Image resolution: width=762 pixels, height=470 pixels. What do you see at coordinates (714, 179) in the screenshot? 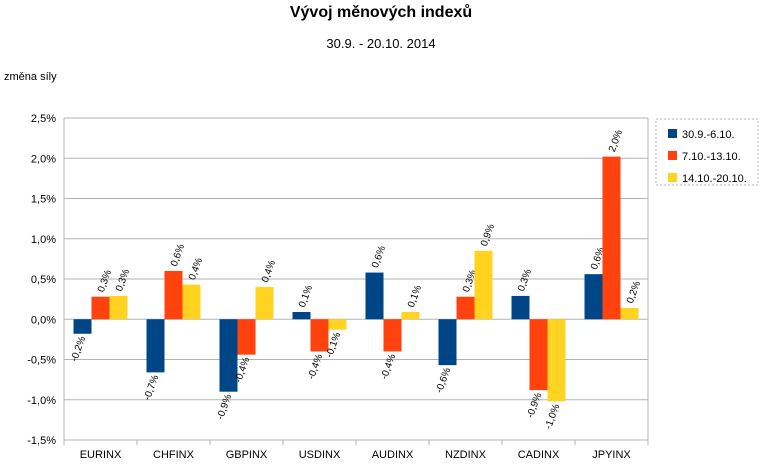
I see `legend-label: 14.10.-20.10.` at bounding box center [714, 179].